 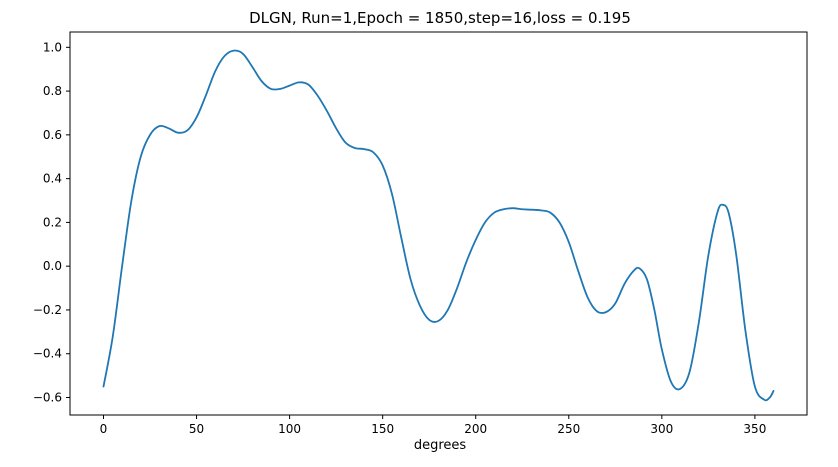 What do you see at coordinates (47, 354) in the screenshot?
I see `y-tick-label: −0.4` at bounding box center [47, 354].